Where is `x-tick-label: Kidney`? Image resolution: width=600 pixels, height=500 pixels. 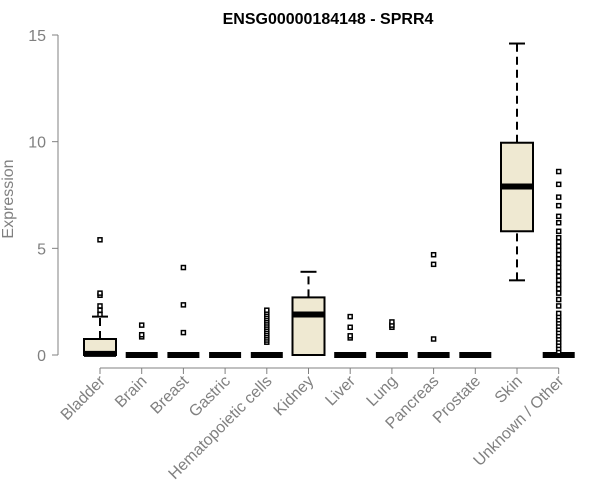
x-tick-label: Kidney is located at coordinates (294, 396).